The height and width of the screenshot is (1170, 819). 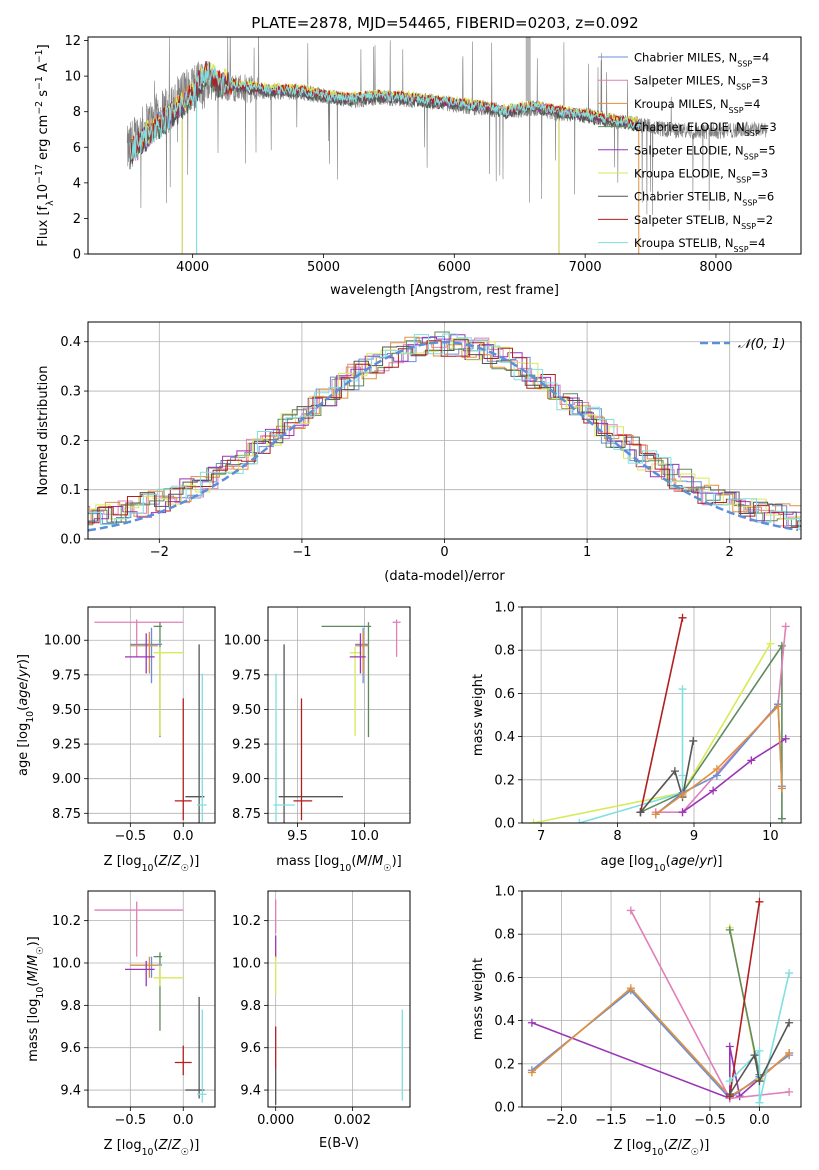 I want to click on x-tick-label: 0, so click(x=444, y=552).